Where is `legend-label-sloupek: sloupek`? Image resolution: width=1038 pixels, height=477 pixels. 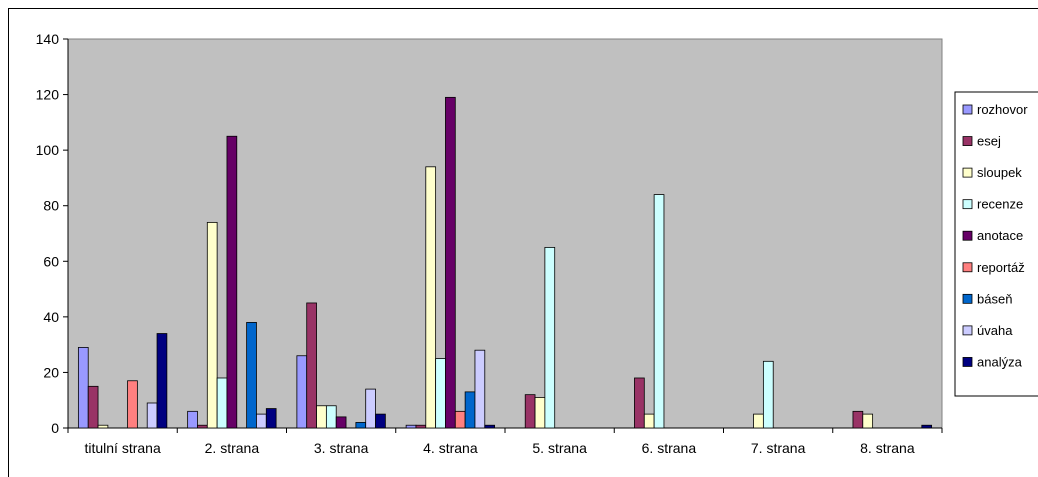
legend-label-sloupek: sloupek is located at coordinates (999, 172).